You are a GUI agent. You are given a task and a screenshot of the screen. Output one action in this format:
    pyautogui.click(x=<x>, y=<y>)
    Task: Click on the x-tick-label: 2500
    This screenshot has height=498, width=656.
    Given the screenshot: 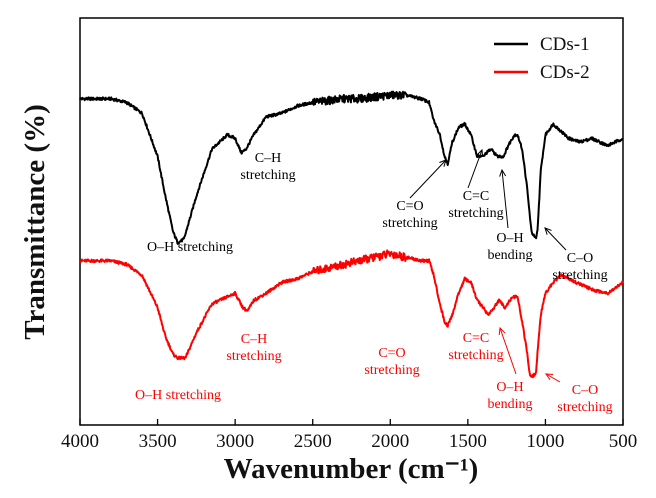 What is the action you would take?
    pyautogui.click(x=313, y=441)
    